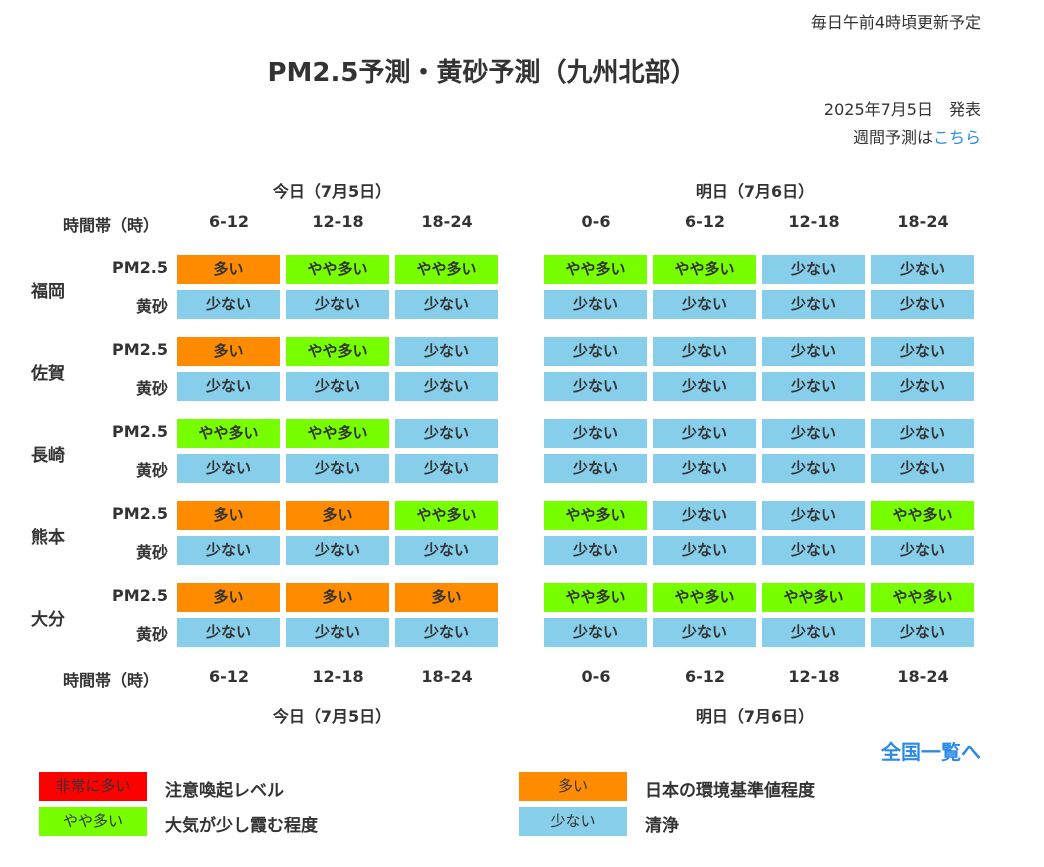 The height and width of the screenshot is (867, 1044). I want to click on page-title: PM2.5予測・黄砂予測（九州北部）, so click(482, 73).